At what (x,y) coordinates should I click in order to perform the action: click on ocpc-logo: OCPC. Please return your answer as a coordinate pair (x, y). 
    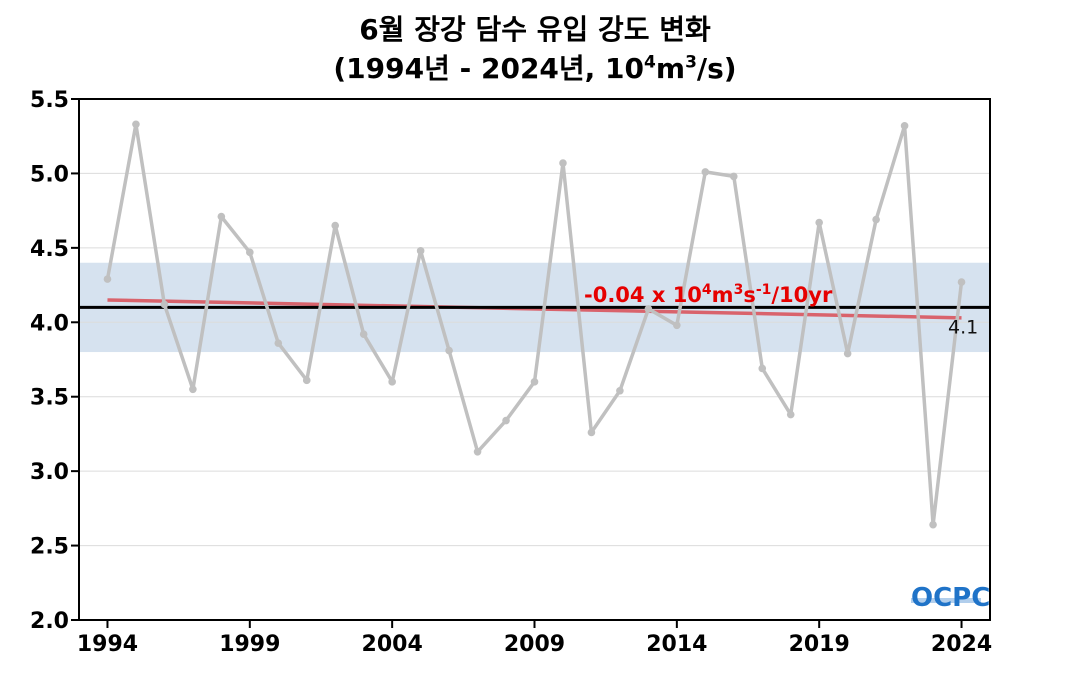
    Looking at the image, I should click on (950, 598).